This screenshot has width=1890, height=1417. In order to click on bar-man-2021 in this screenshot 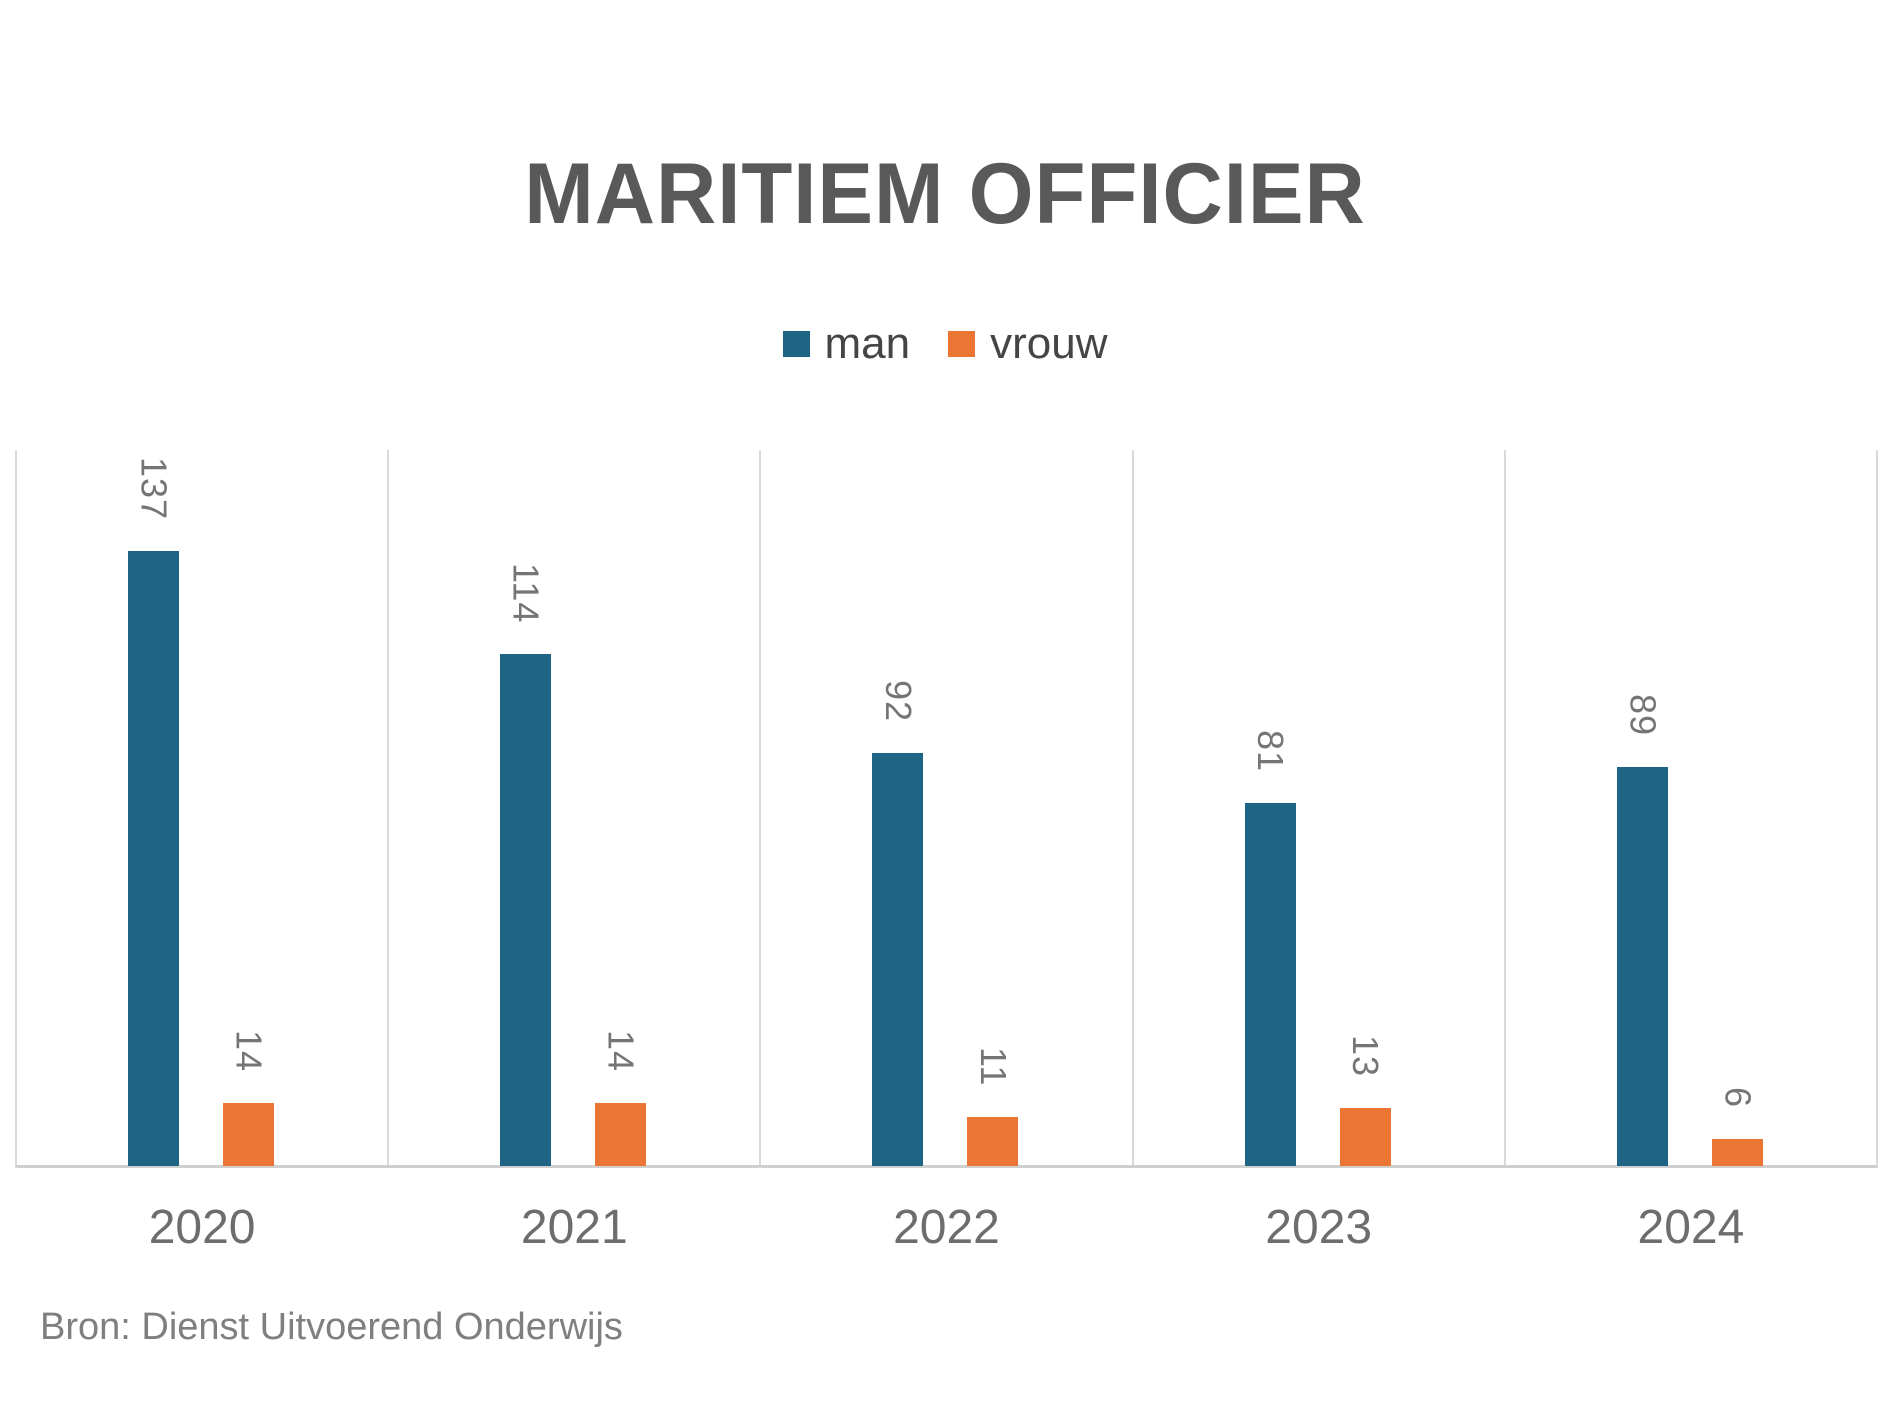, I will do `click(526, 910)`.